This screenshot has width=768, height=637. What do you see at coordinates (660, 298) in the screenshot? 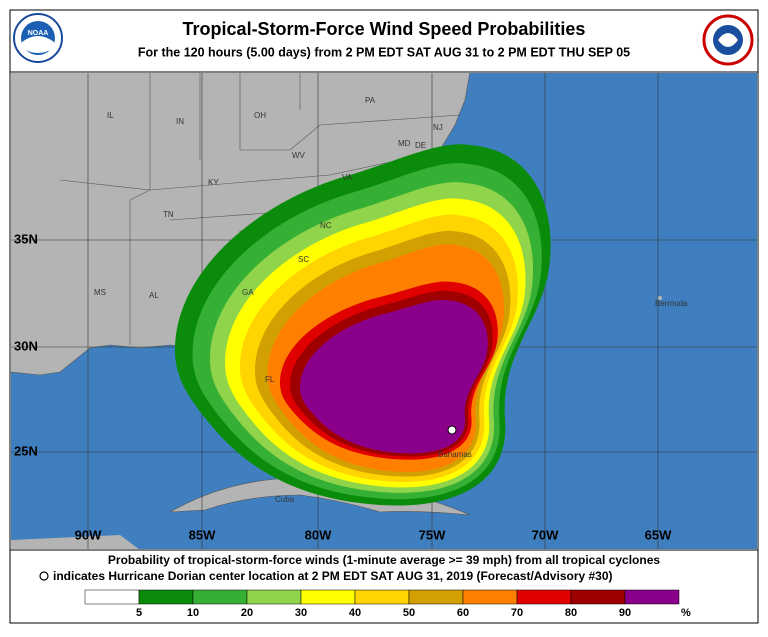
I see `bermuda-island` at bounding box center [660, 298].